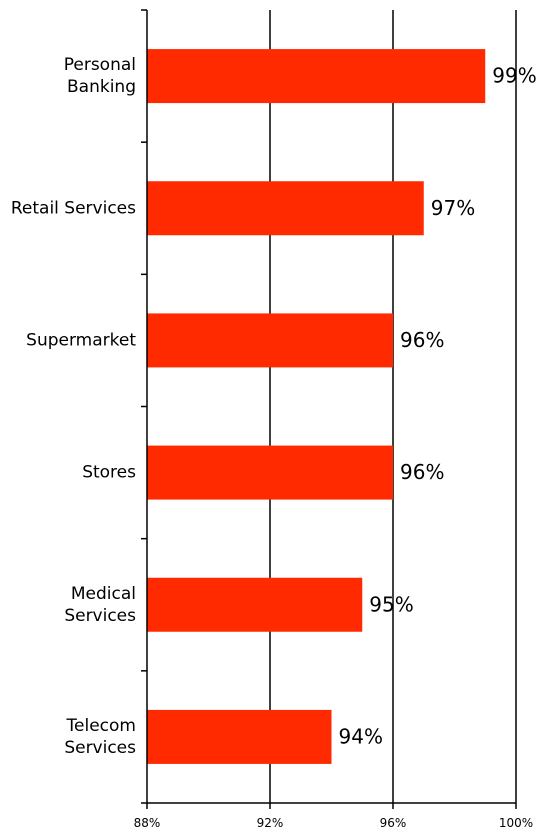 The image size is (543, 837). I want to click on value-label: 95%, so click(391, 604).